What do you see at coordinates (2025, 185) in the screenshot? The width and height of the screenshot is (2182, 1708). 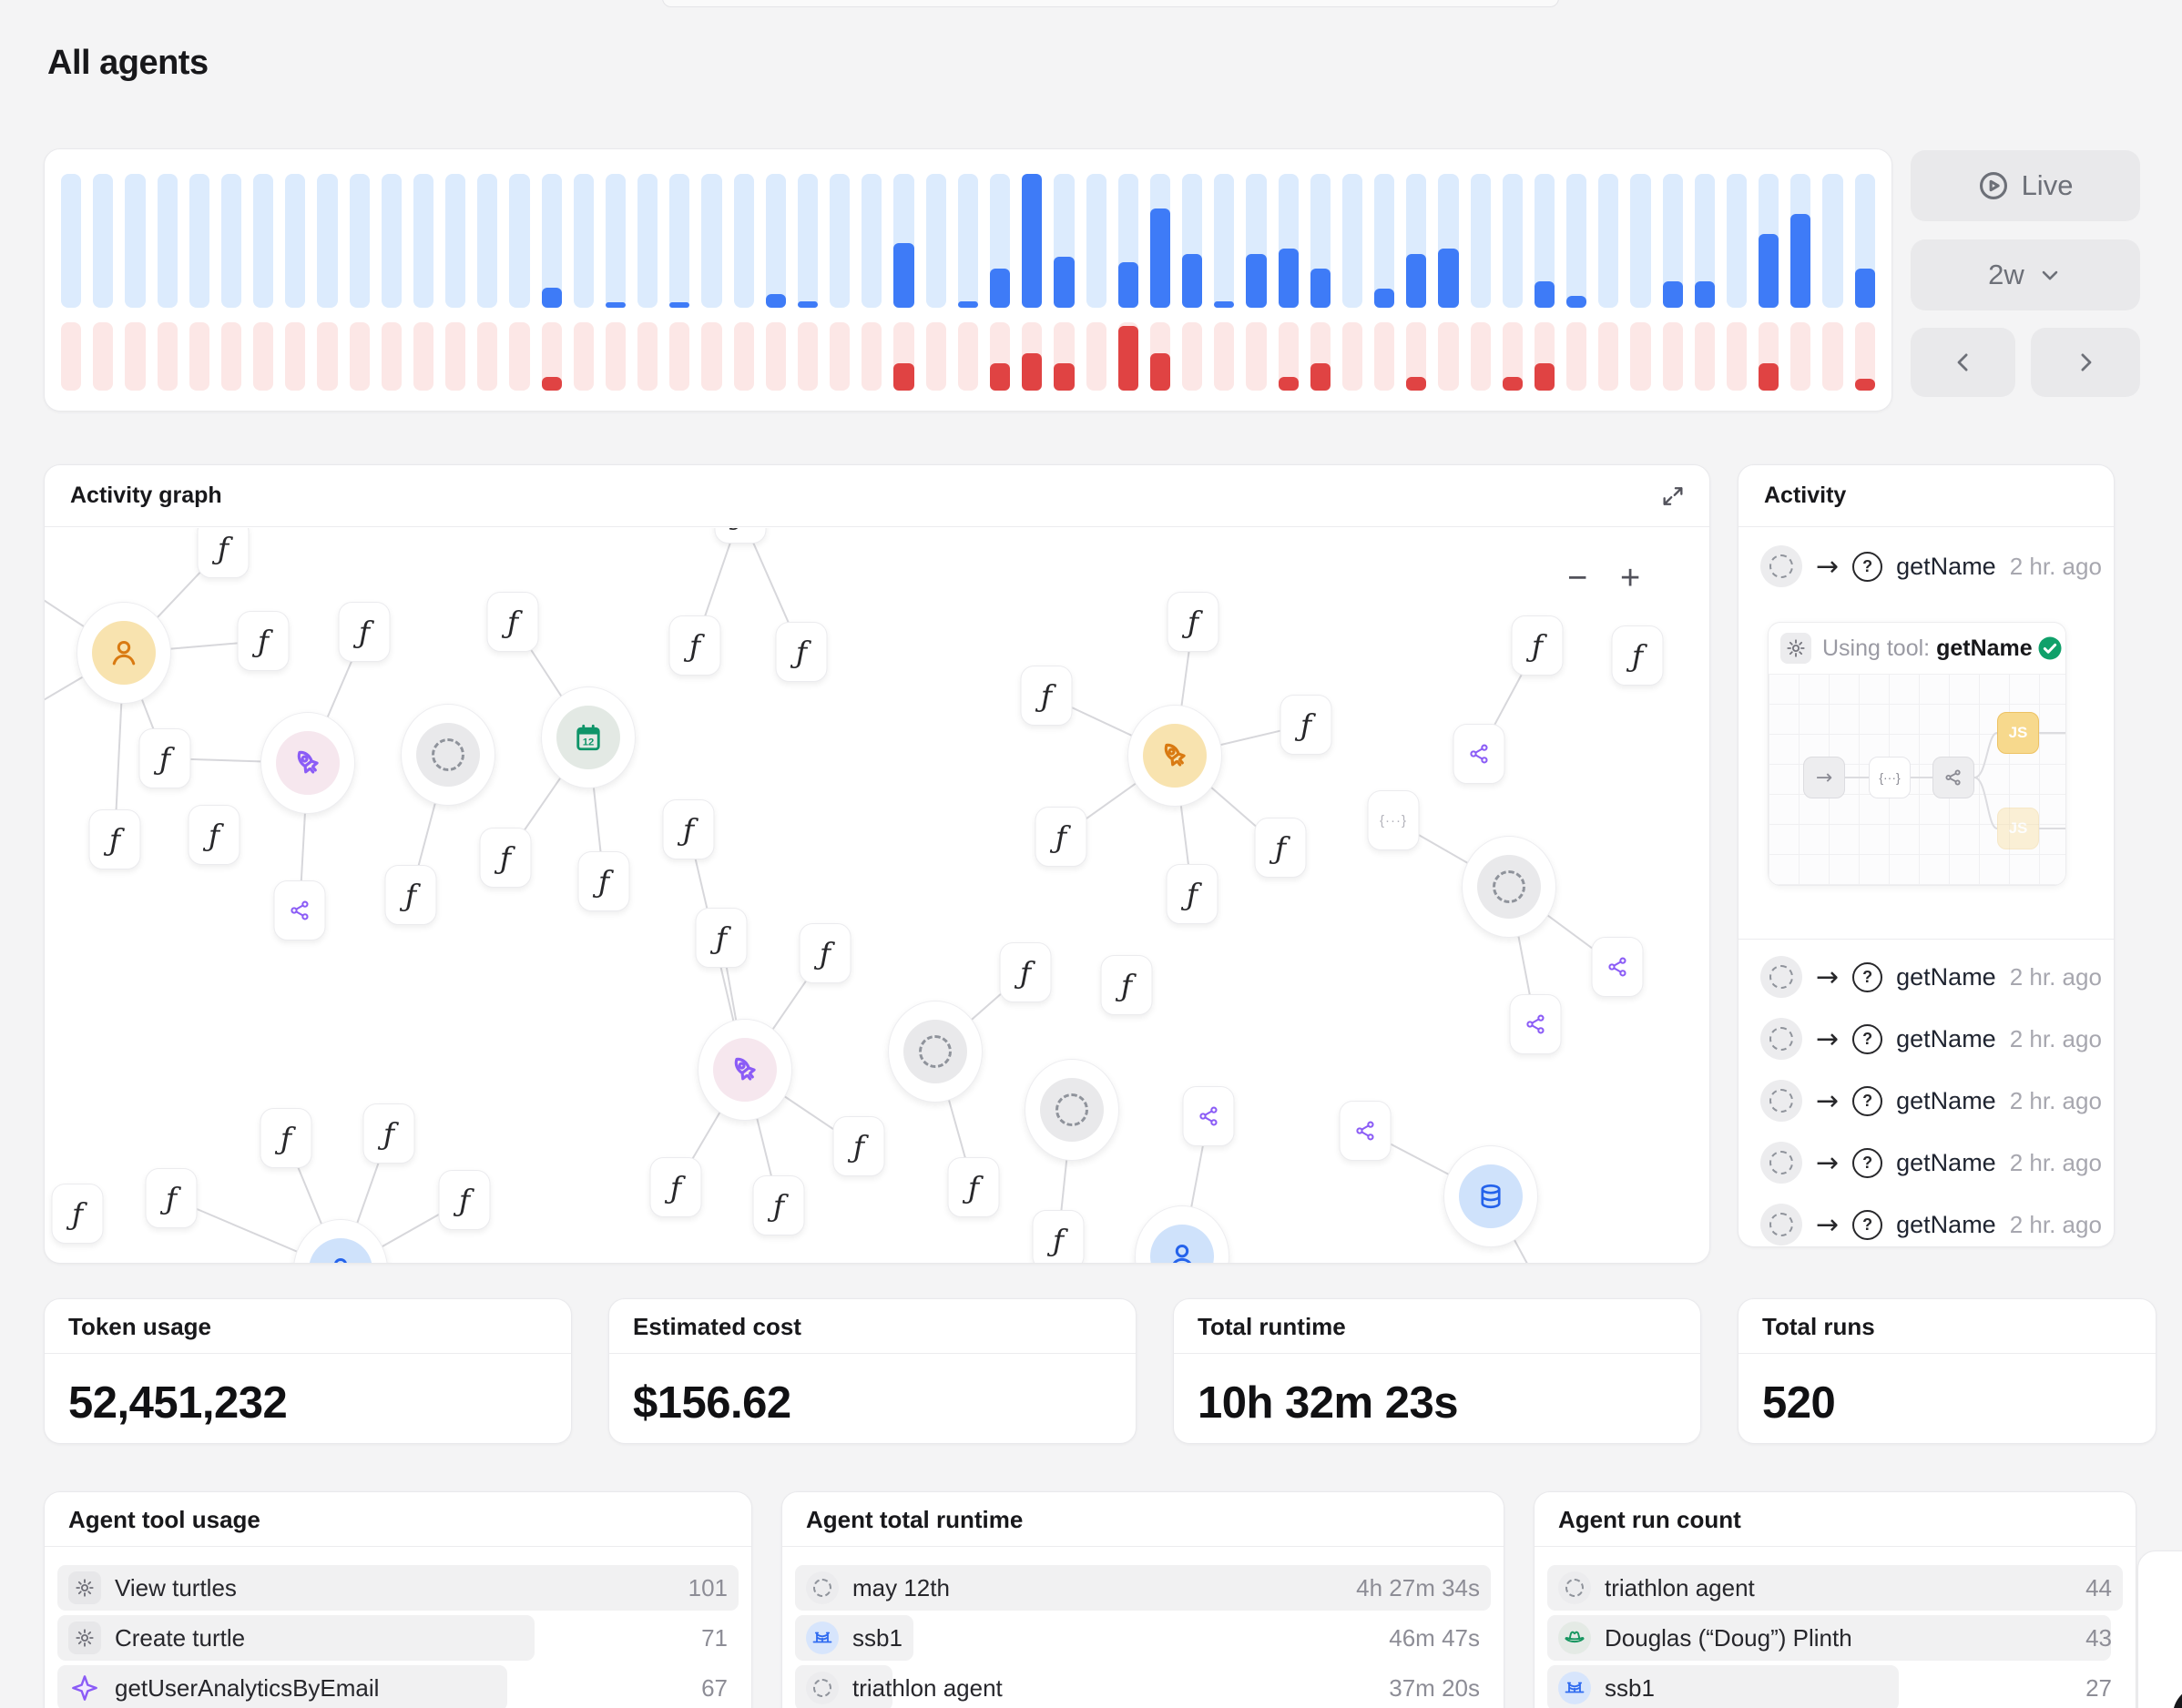 I see `live-button: Live` at bounding box center [2025, 185].